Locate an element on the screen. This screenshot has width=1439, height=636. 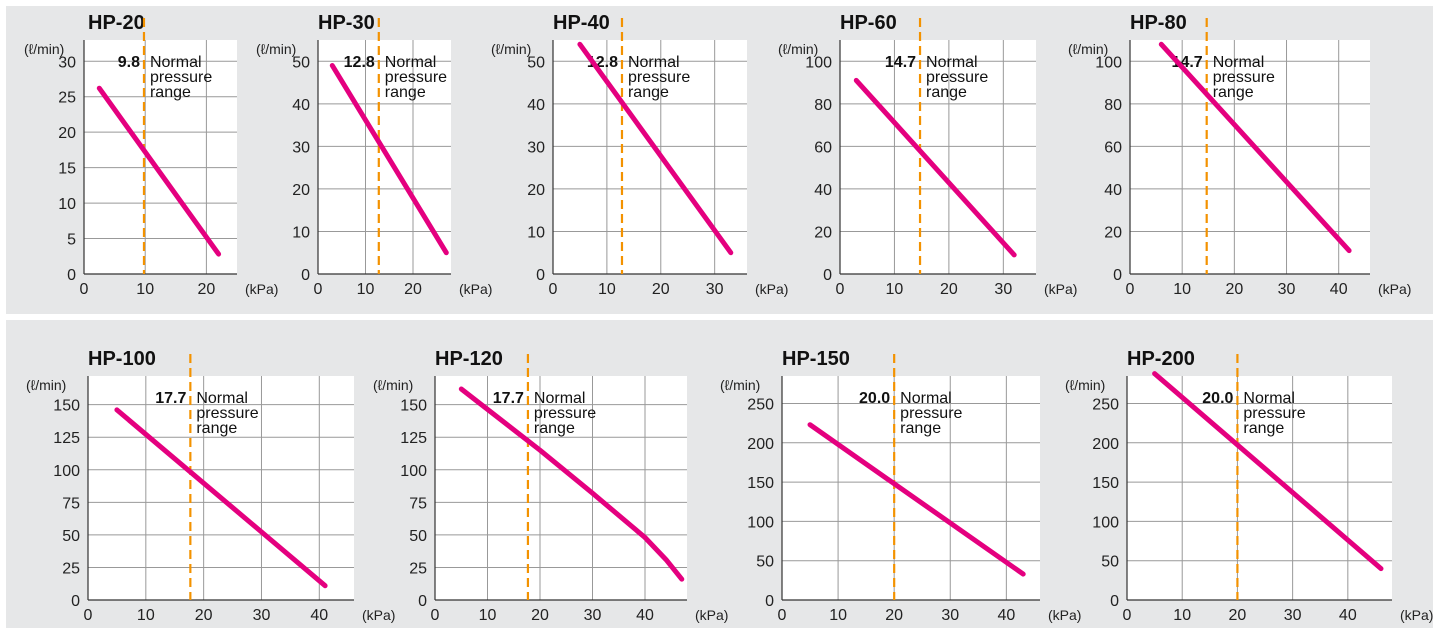
chart-title: HP-100 is located at coordinates (122, 359).